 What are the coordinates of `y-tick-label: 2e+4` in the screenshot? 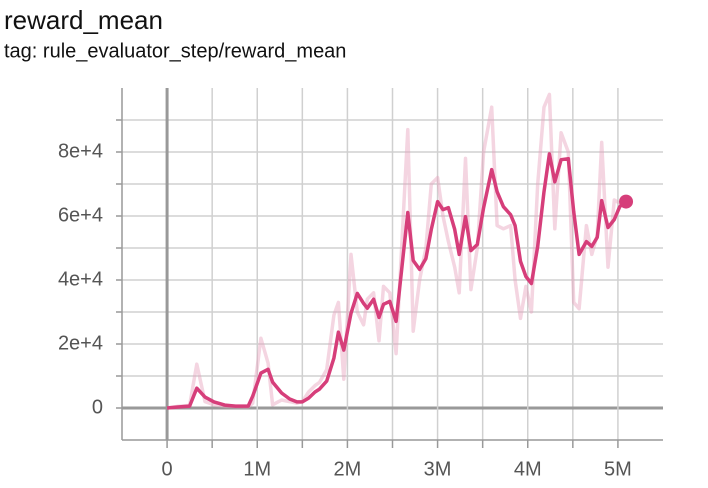 It's located at (80, 343).